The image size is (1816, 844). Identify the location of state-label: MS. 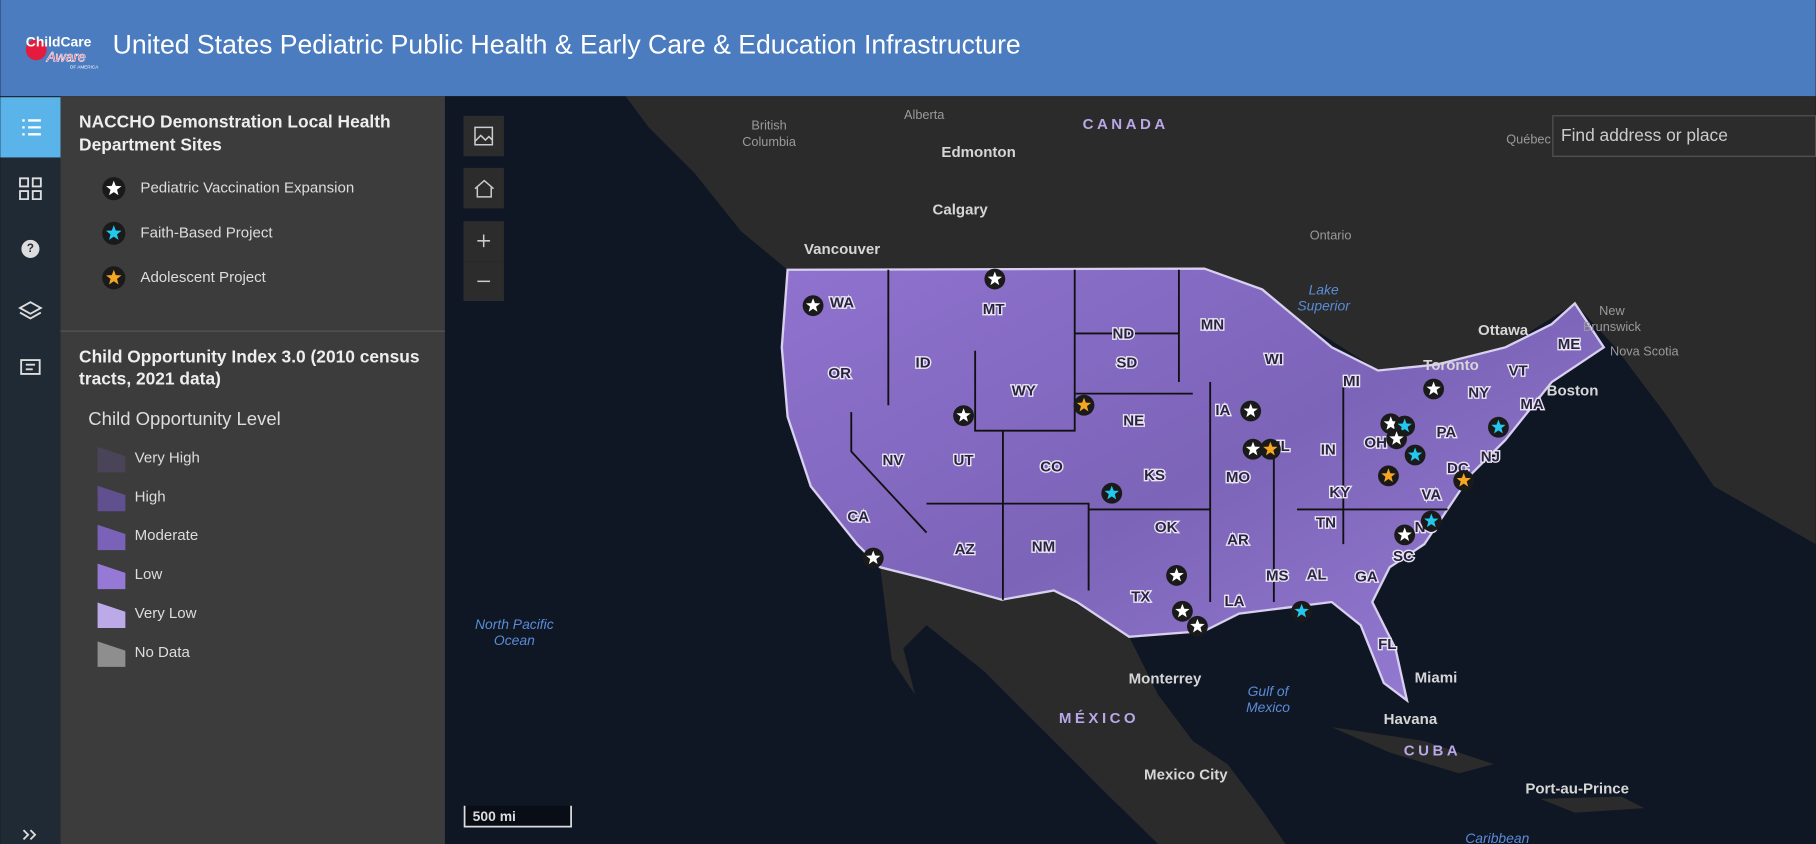
(1277, 576).